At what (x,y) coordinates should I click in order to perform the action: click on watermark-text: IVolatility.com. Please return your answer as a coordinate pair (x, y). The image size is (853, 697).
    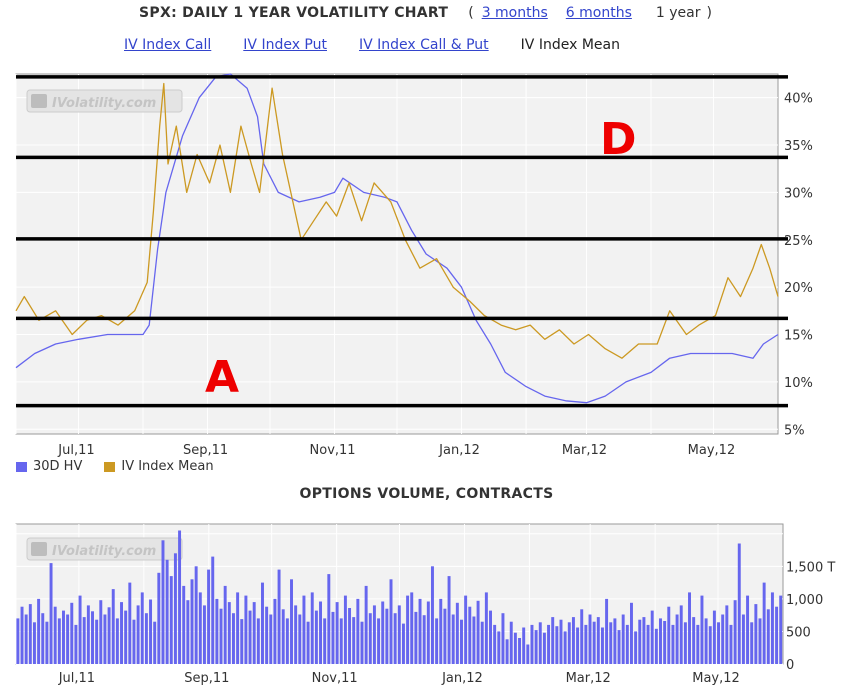
    Looking at the image, I should click on (104, 103).